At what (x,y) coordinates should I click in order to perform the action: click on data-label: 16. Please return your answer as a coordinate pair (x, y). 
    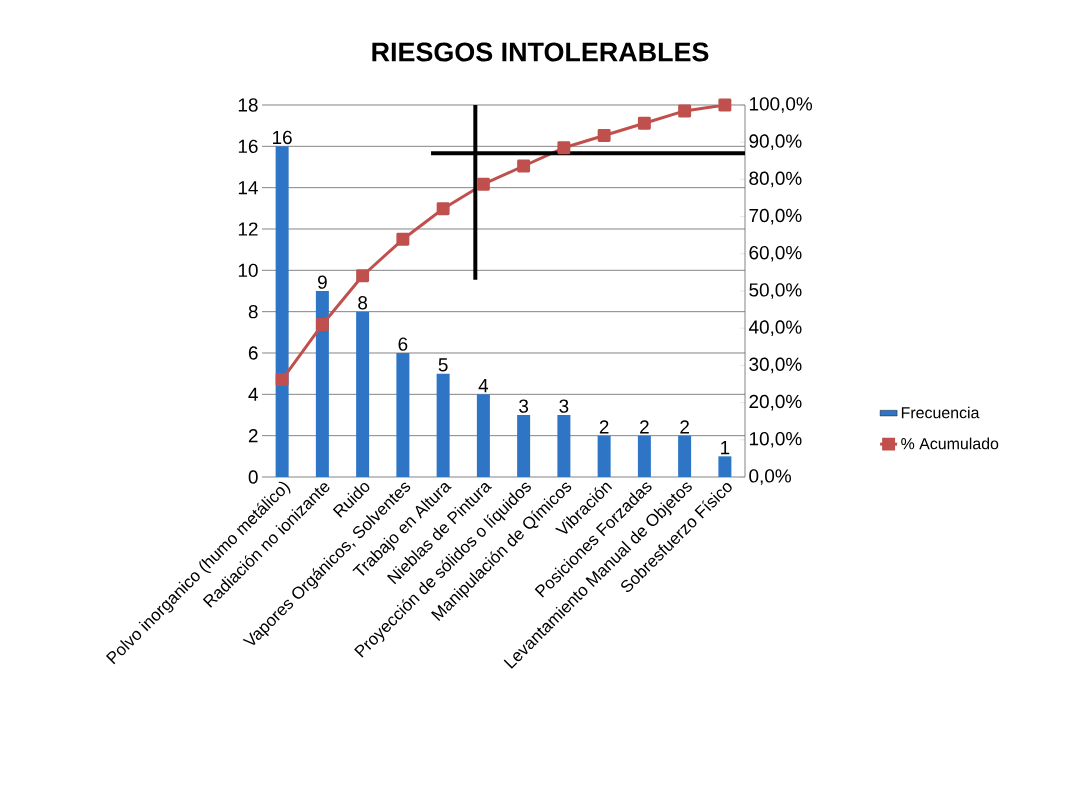
    Looking at the image, I should click on (282, 137).